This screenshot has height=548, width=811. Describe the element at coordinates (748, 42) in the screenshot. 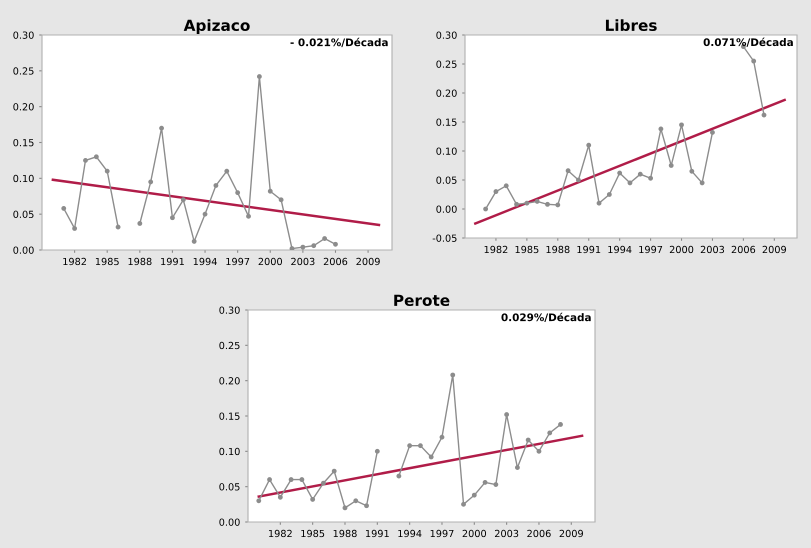

I see `annotation: 0.071%/Década` at that location.